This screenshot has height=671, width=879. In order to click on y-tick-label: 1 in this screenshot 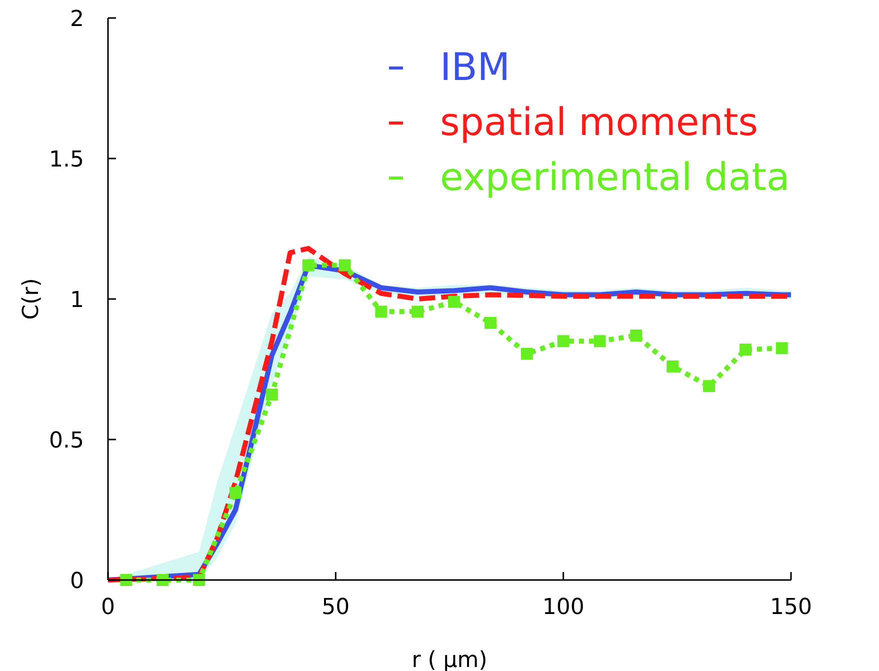, I will do `click(77, 300)`.